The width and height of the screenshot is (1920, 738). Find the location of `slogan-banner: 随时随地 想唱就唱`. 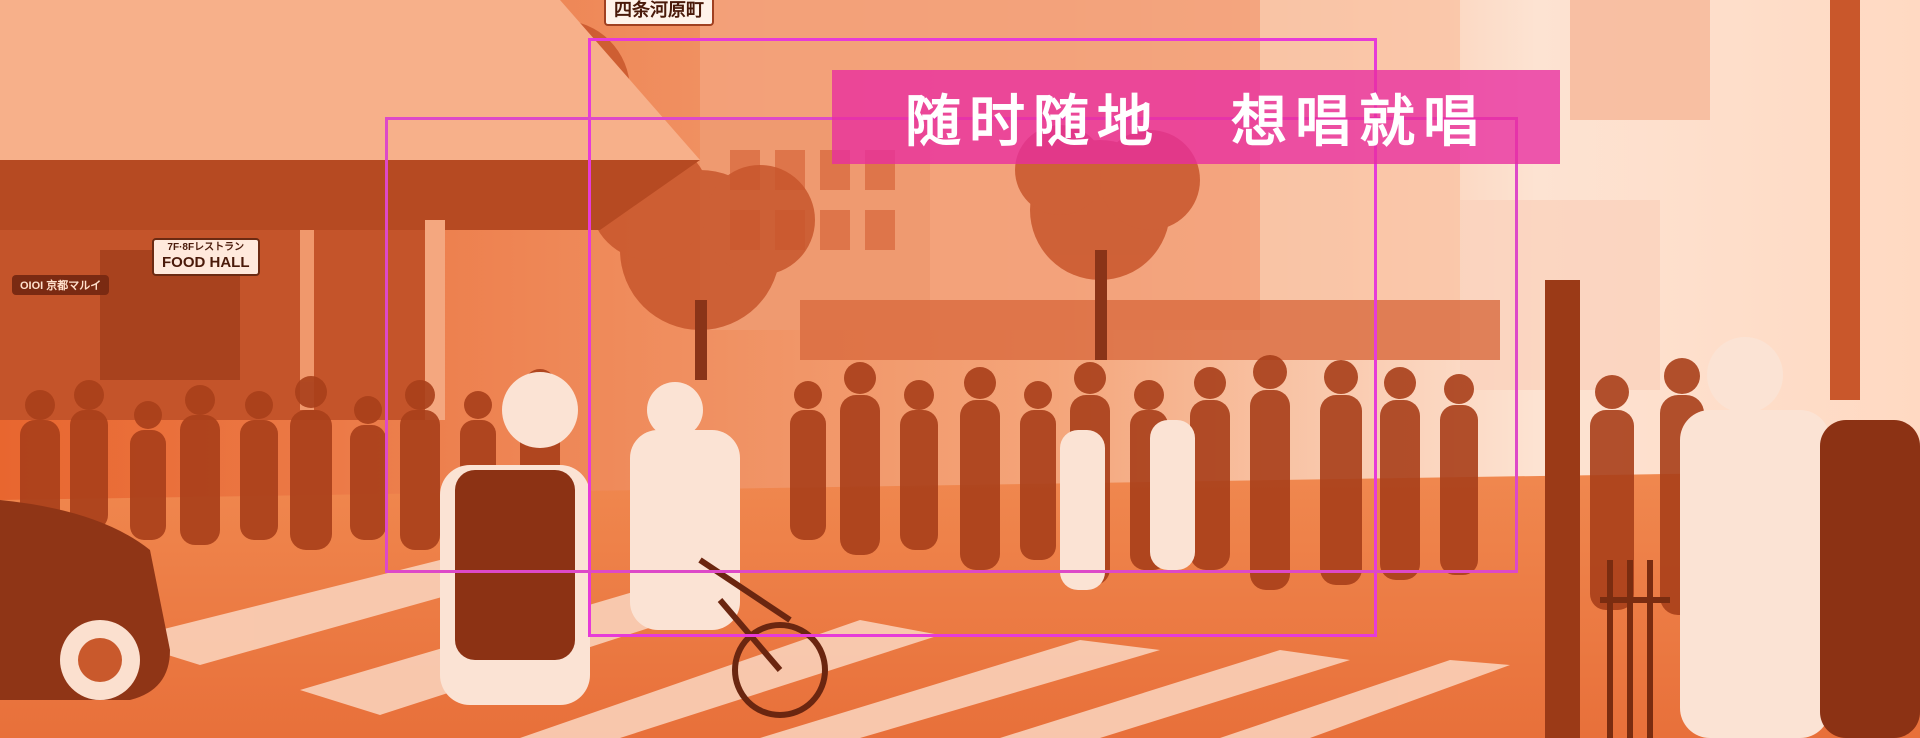

slogan-banner: 随时随地 想唱就唱 is located at coordinates (1196, 117).